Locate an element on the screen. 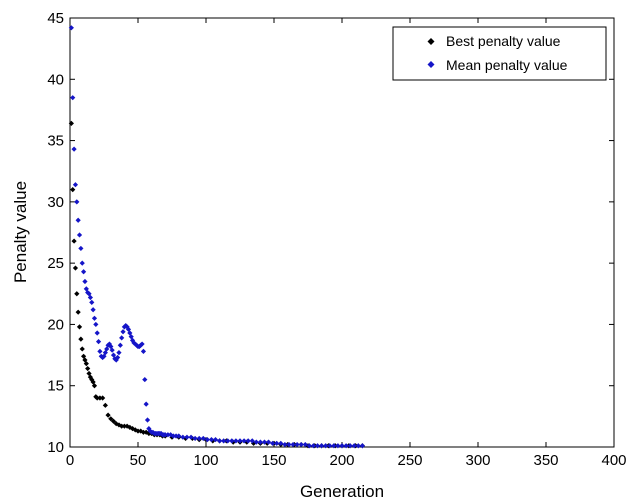  legend: Best penalty value Mean penalty value is located at coordinates (499, 53).